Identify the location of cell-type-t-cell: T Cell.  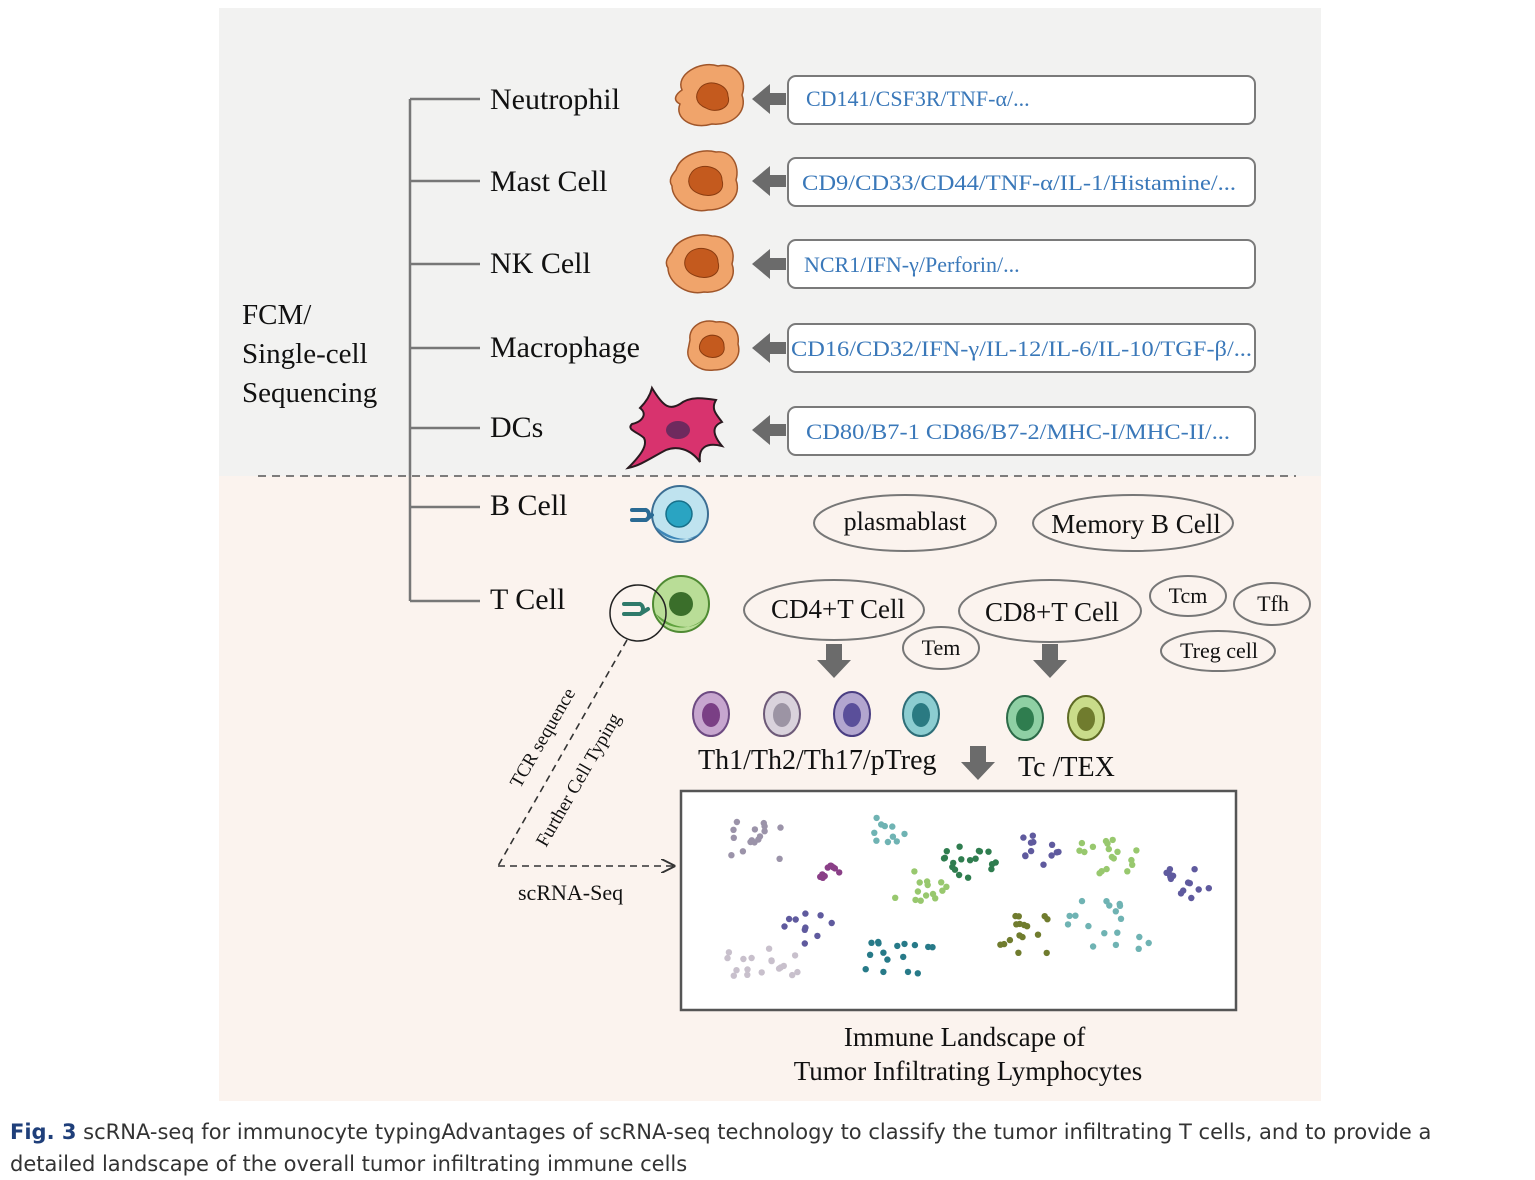
(527, 599).